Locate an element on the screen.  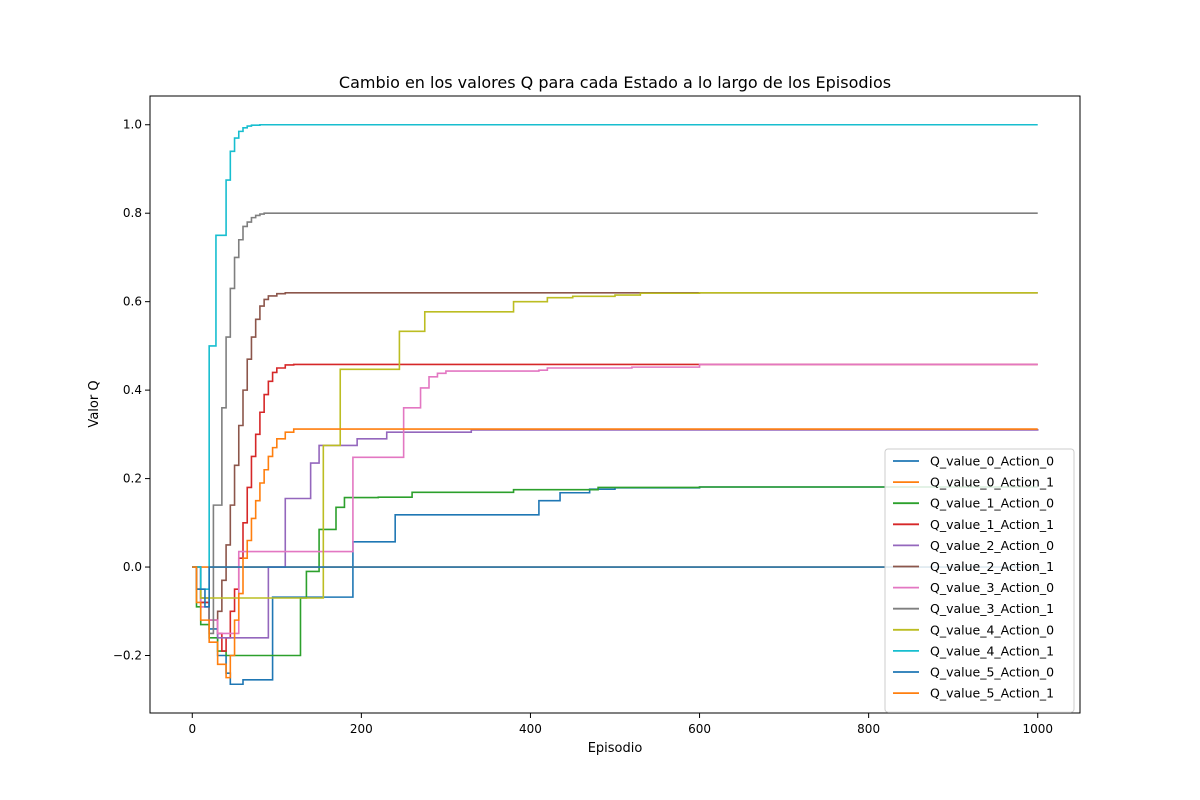
x-tick-label: 600 is located at coordinates (699, 729).